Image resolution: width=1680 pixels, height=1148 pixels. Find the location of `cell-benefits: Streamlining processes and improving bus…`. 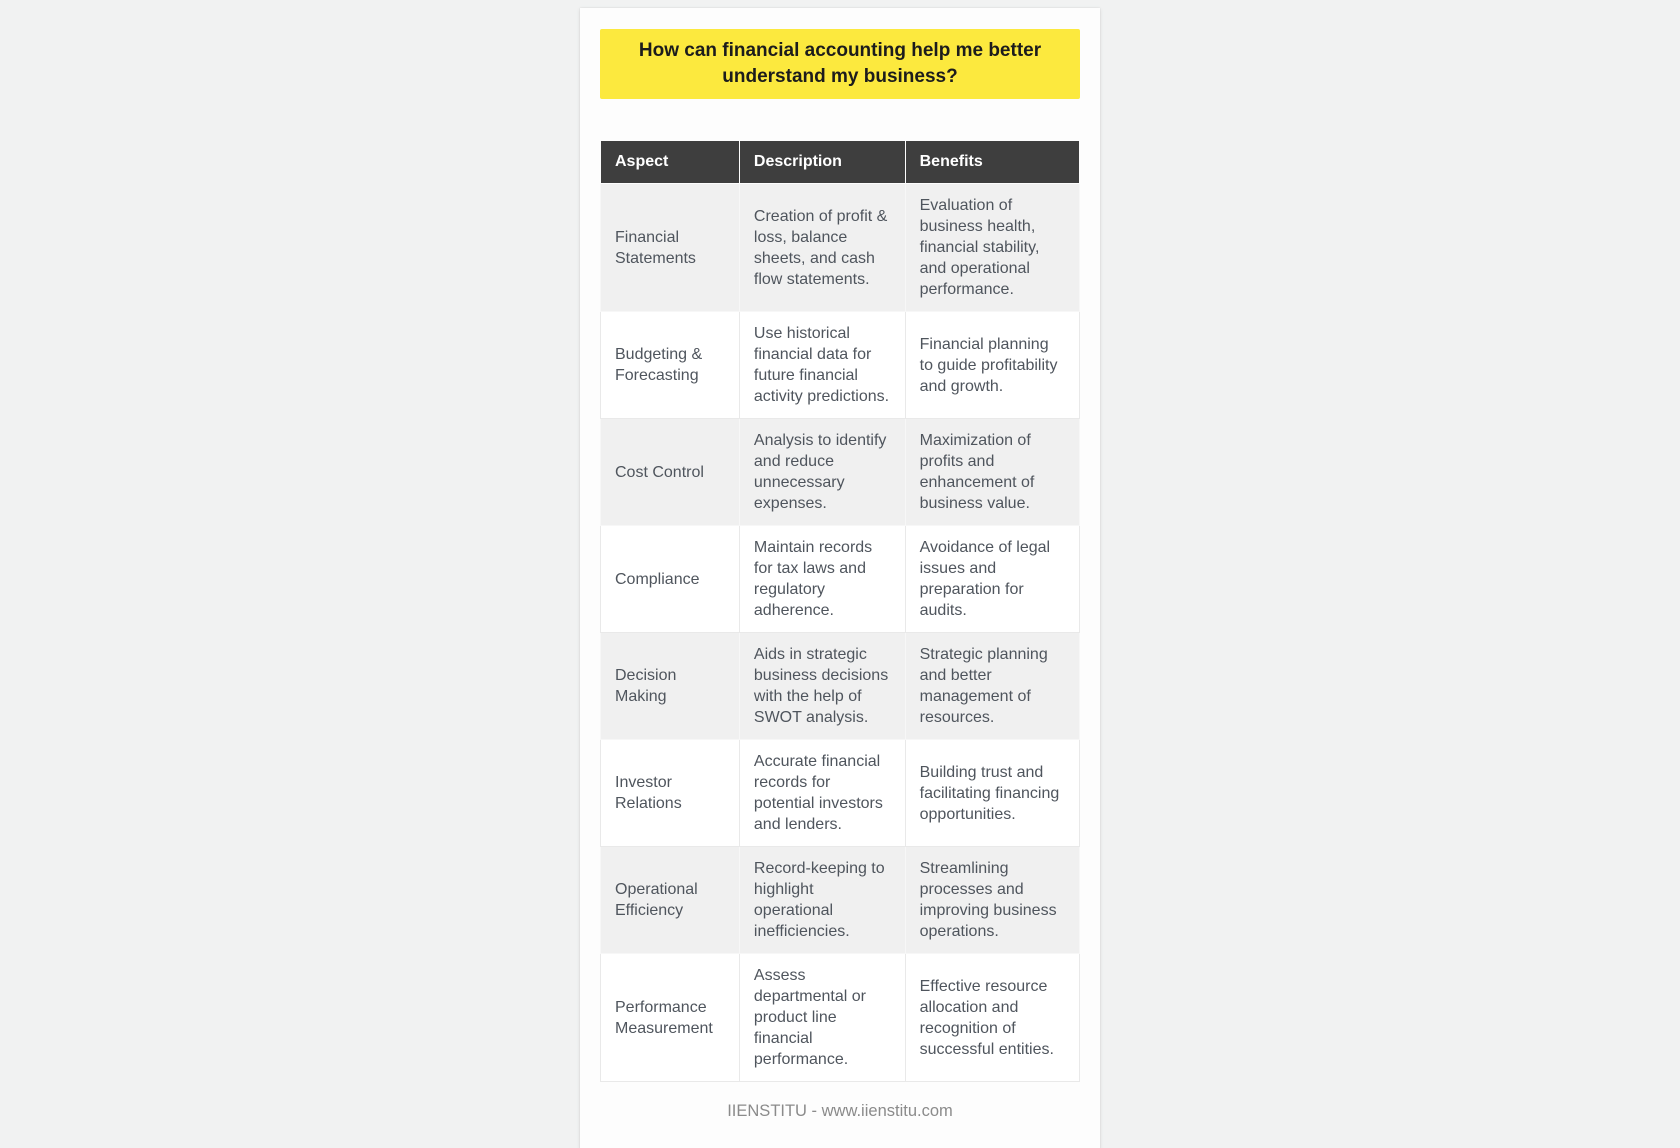

cell-benefits: Streamlining processes and improving bus… is located at coordinates (992, 900).